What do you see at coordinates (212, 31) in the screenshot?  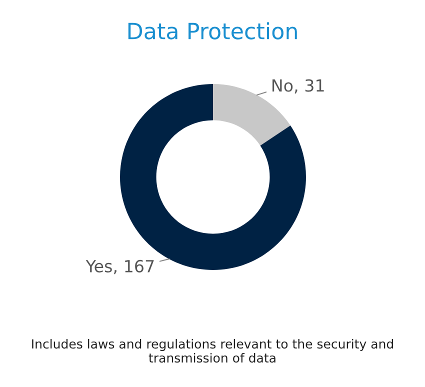 I see `chart-title: Data Protection` at bounding box center [212, 31].